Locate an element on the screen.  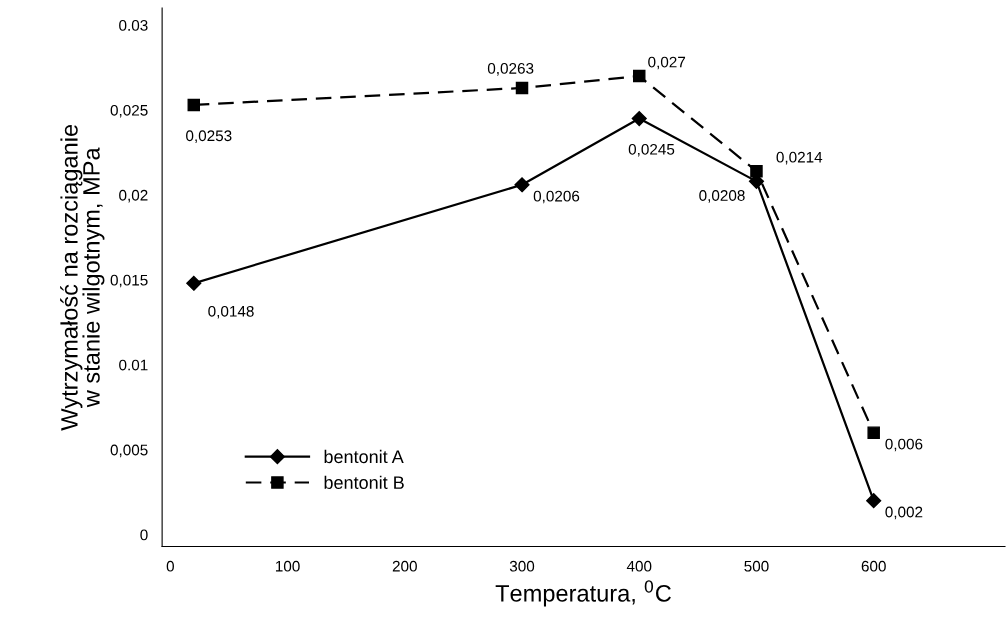
data-label: 0,0263 is located at coordinates (510, 69).